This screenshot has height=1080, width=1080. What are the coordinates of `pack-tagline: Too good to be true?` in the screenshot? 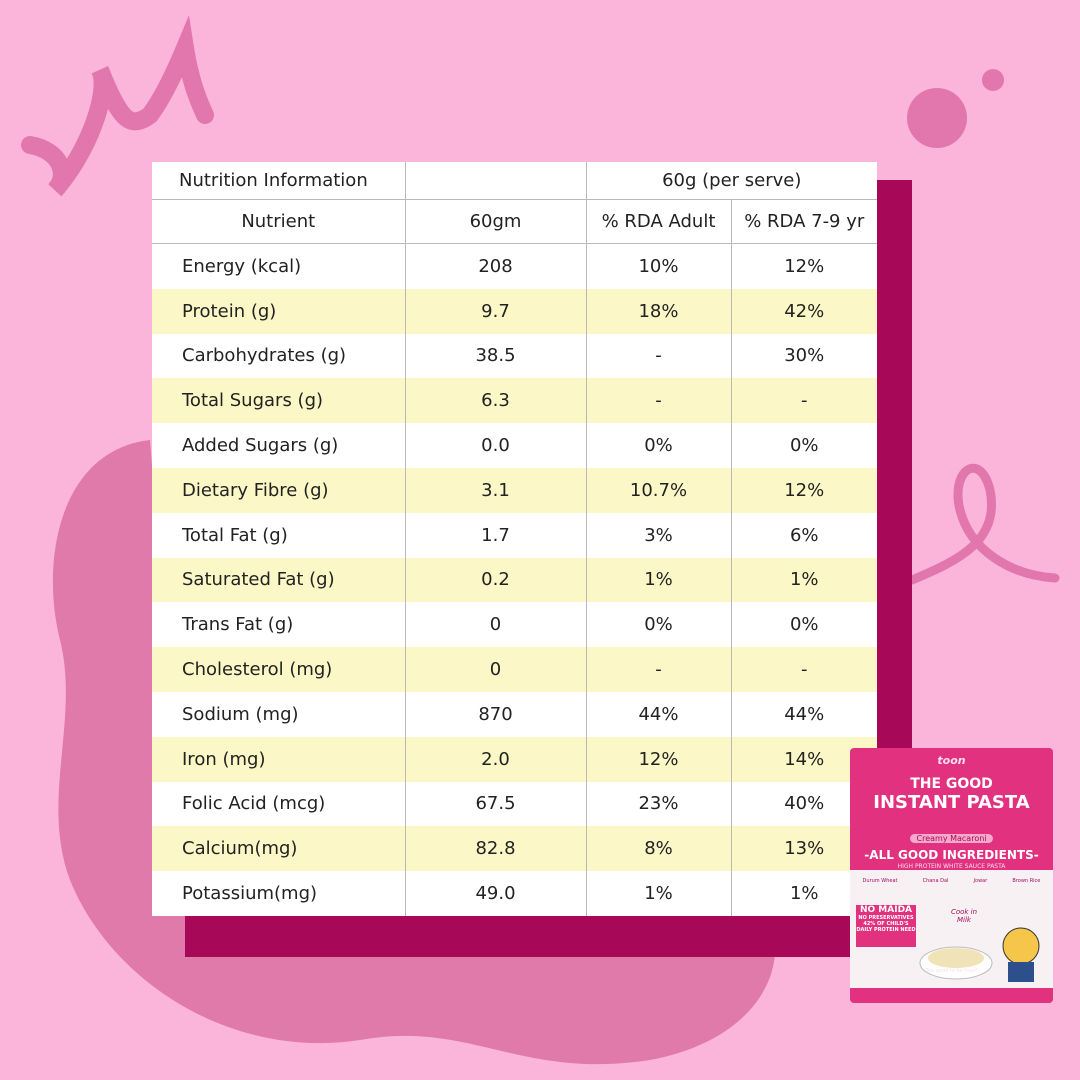 It's located at (951, 971).